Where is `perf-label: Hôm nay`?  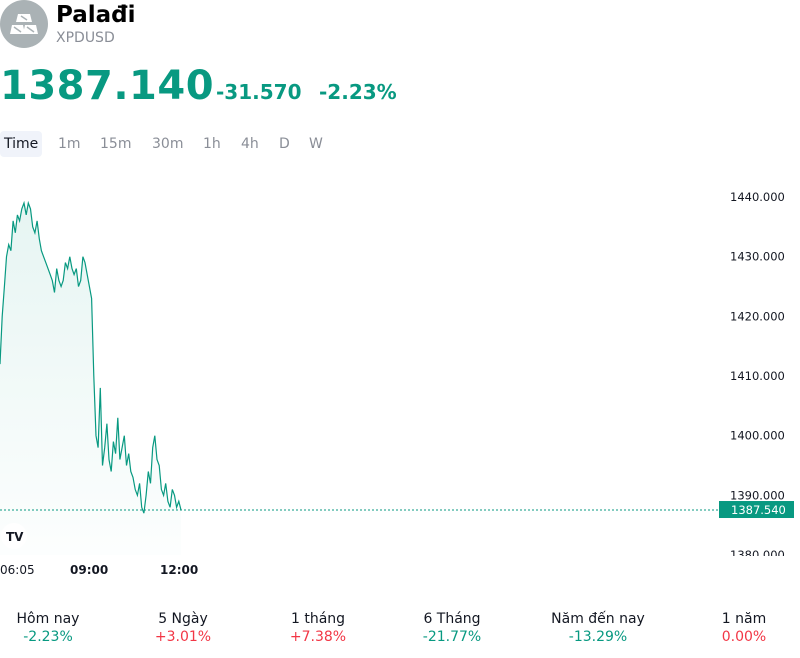
perf-label: Hôm nay is located at coordinates (48, 619).